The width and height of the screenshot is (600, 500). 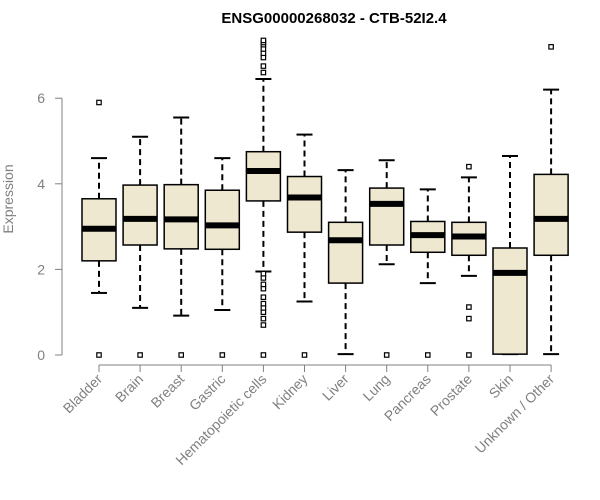 I want to click on box-unknown-other, so click(x=551, y=200).